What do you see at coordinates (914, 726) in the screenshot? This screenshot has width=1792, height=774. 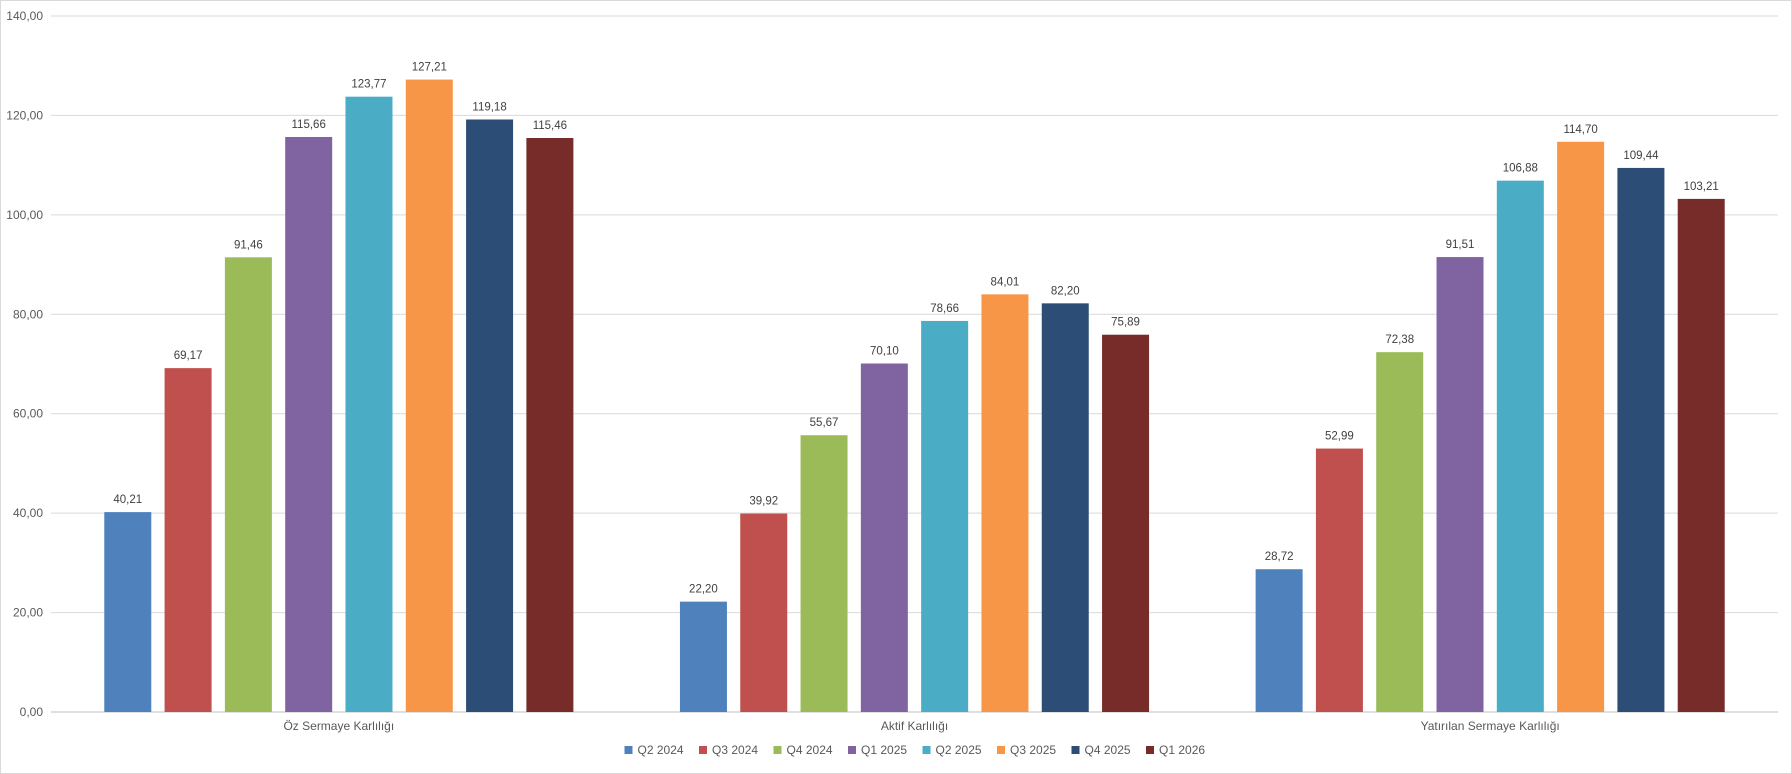 I see `x-category-label: Aktif Karlılığı` at bounding box center [914, 726].